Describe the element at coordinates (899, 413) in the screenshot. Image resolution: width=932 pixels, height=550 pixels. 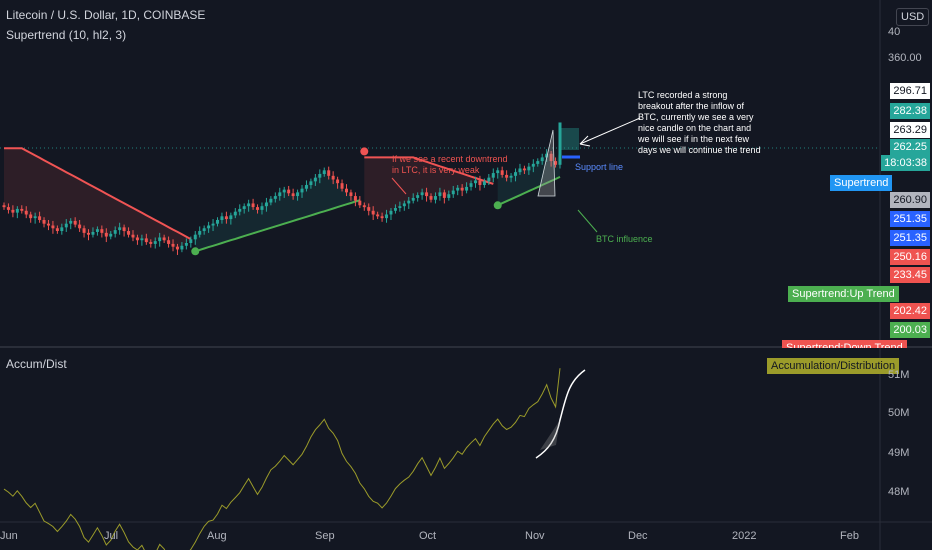
I see `ad-axis-50m: 50M` at that location.